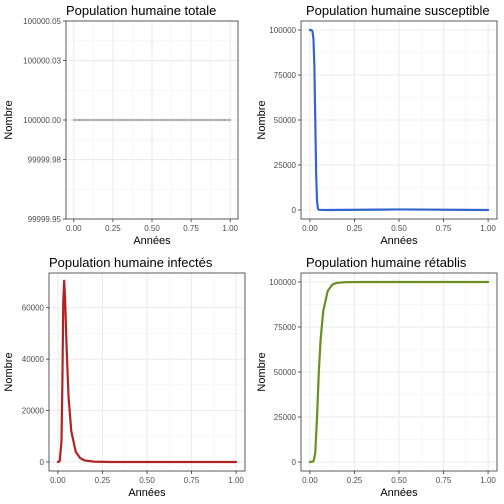  Describe the element at coordinates (141, 10) in the screenshot. I see `chart-title: Population humaine totale` at that location.